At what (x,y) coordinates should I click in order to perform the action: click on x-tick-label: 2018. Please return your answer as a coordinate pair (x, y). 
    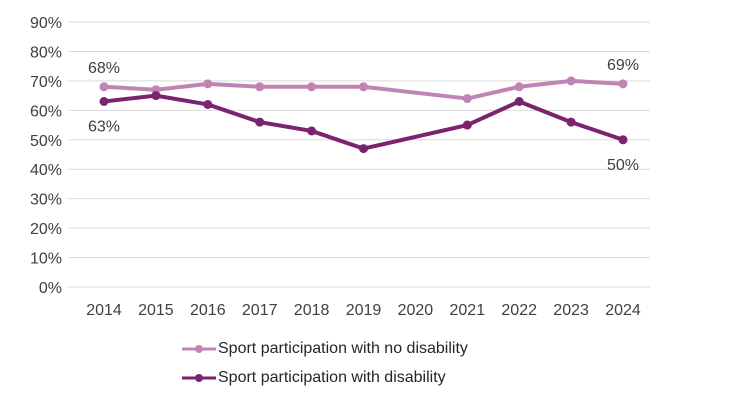
    Looking at the image, I should click on (312, 310).